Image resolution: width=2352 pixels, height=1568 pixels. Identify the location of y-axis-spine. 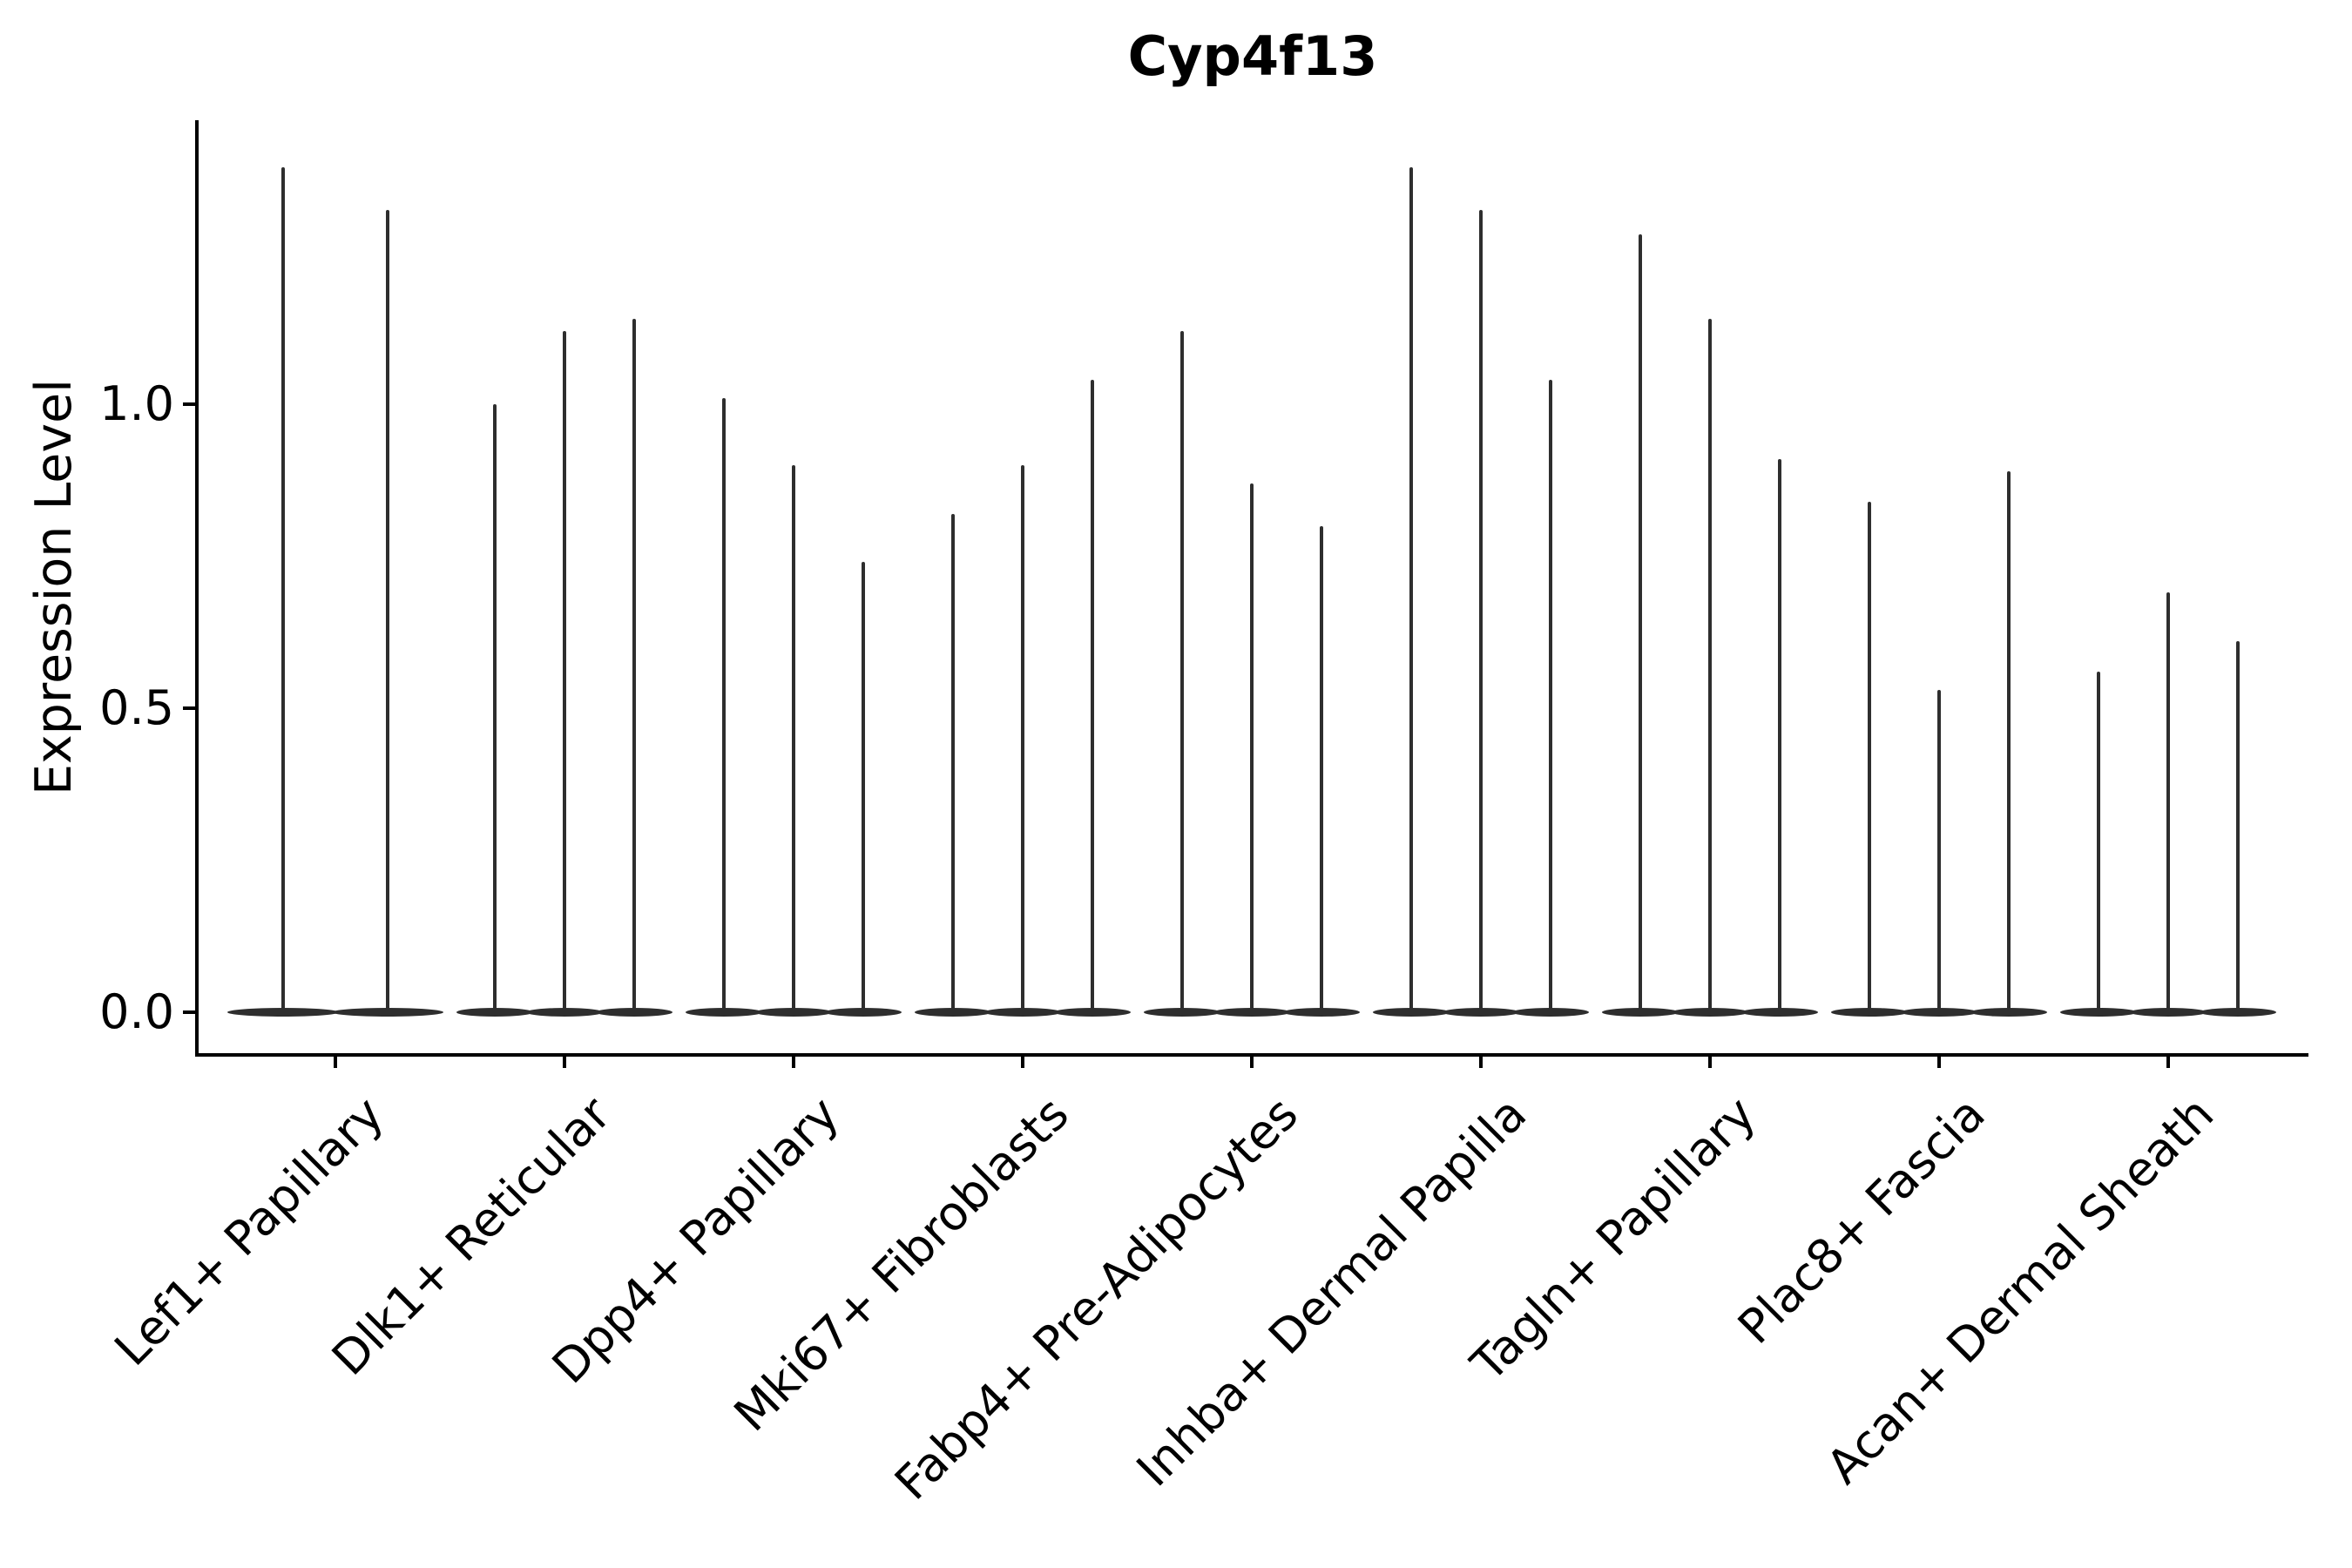
(197, 587).